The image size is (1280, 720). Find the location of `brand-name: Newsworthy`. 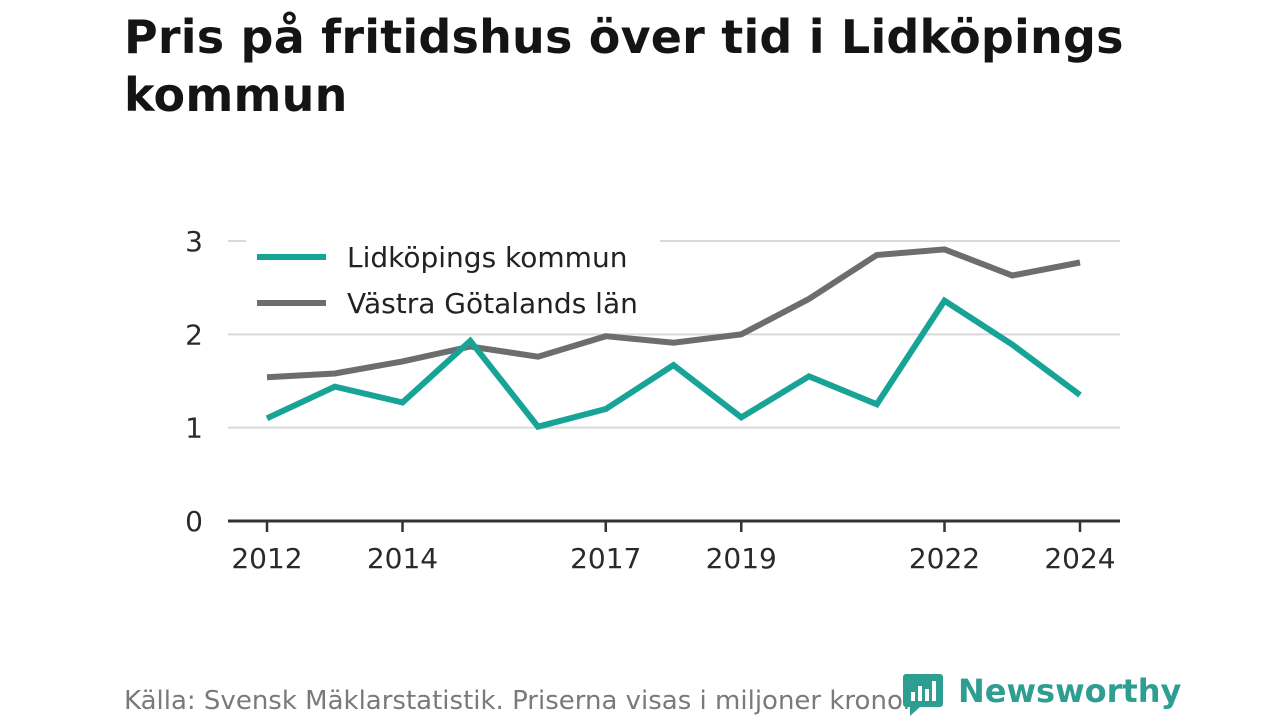

brand-name: Newsworthy is located at coordinates (1070, 691).